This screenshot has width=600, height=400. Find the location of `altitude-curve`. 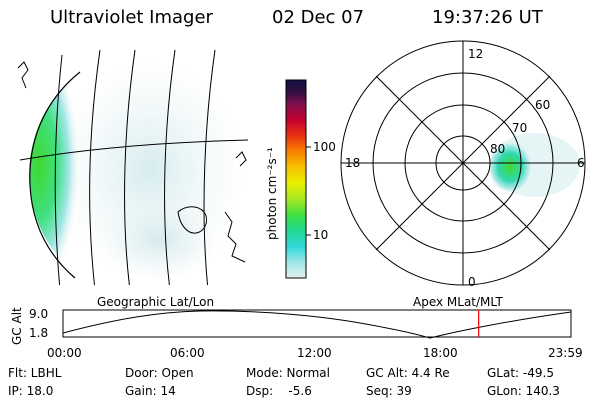

altitude-curve is located at coordinates (317, 324).